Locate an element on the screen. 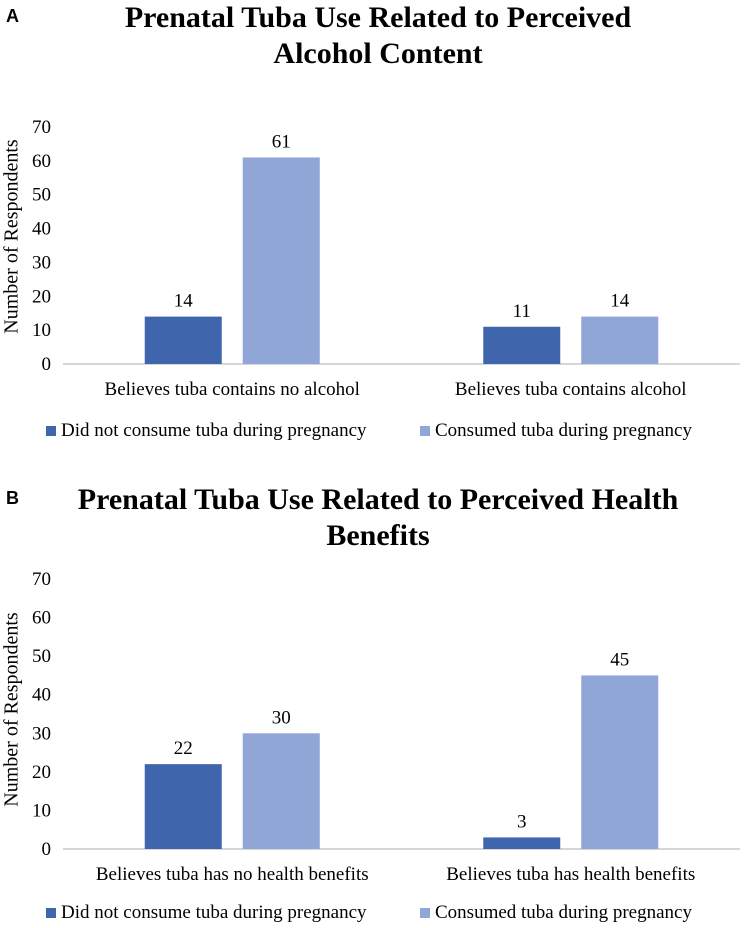  data-label: 61 is located at coordinates (281, 141).